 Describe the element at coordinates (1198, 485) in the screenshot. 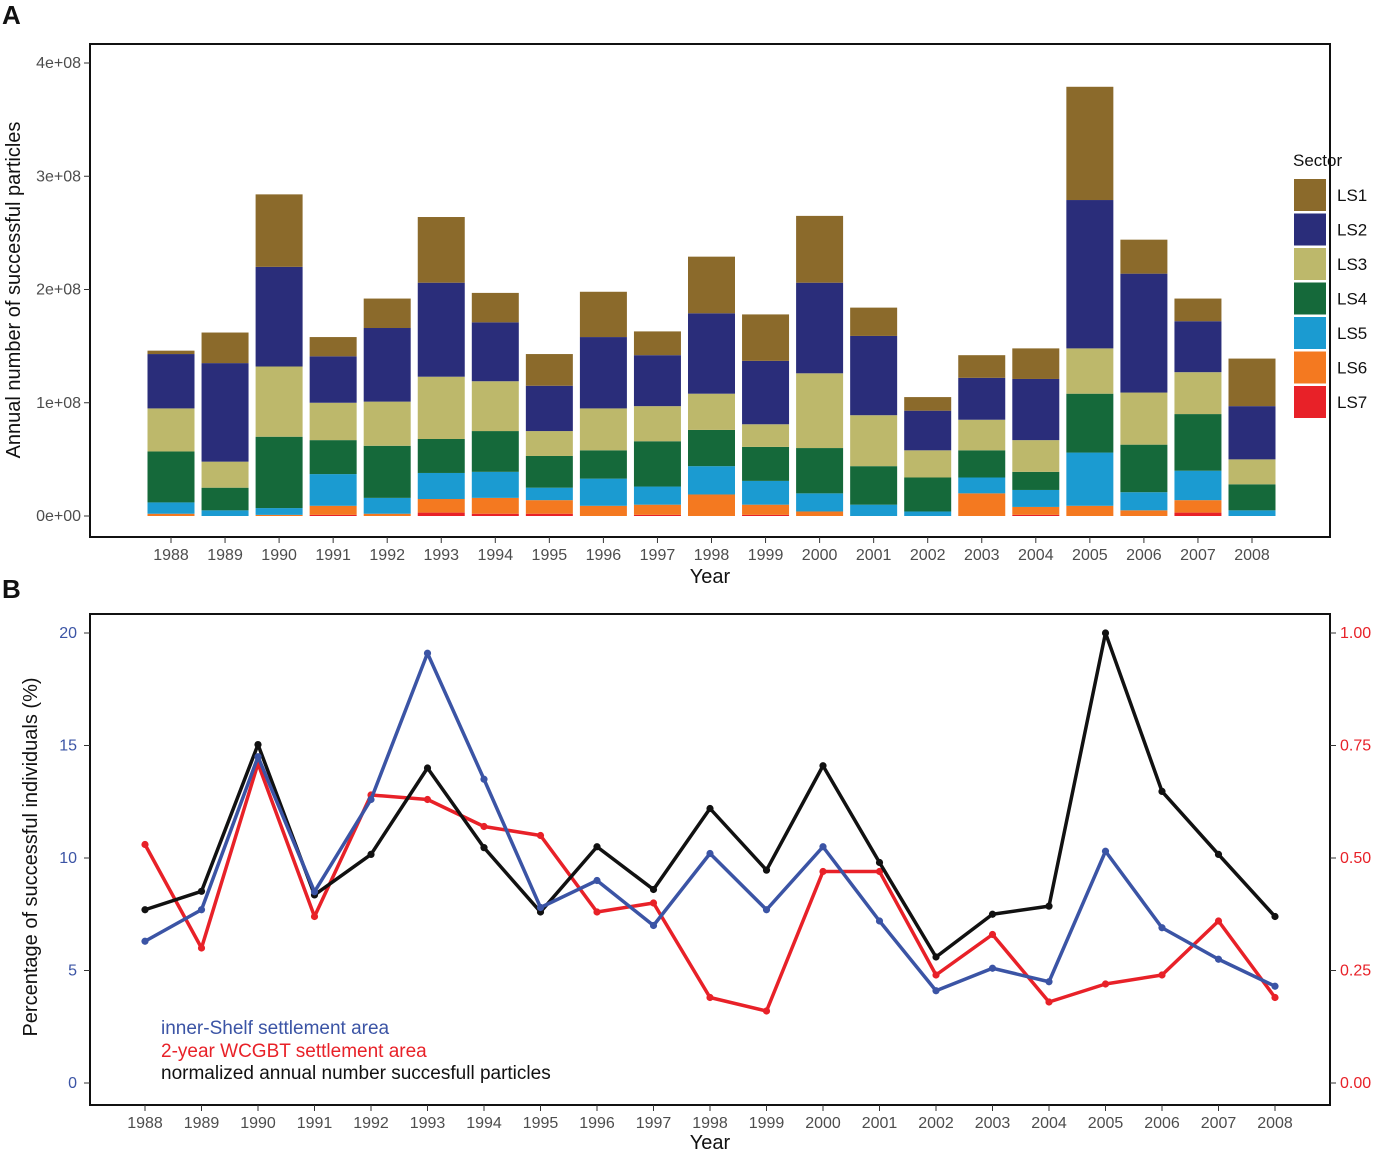

I see `bar-ls5-2007` at that location.